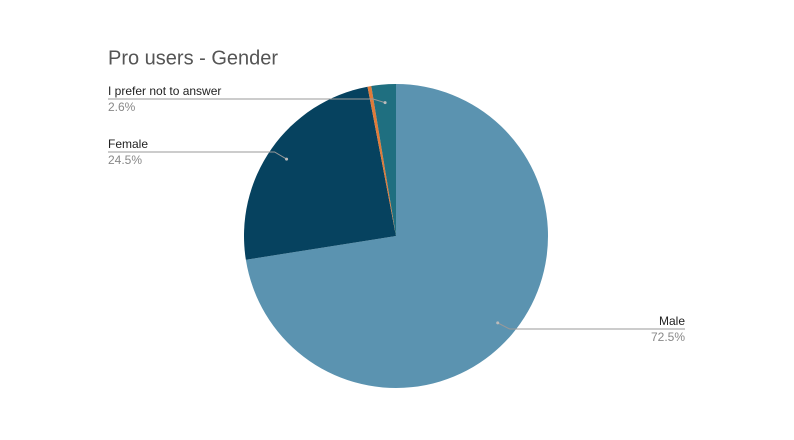 Image resolution: width=794 pixels, height=440 pixels. What do you see at coordinates (193, 58) in the screenshot?
I see `chart-title: Pro users - Gender` at bounding box center [193, 58].